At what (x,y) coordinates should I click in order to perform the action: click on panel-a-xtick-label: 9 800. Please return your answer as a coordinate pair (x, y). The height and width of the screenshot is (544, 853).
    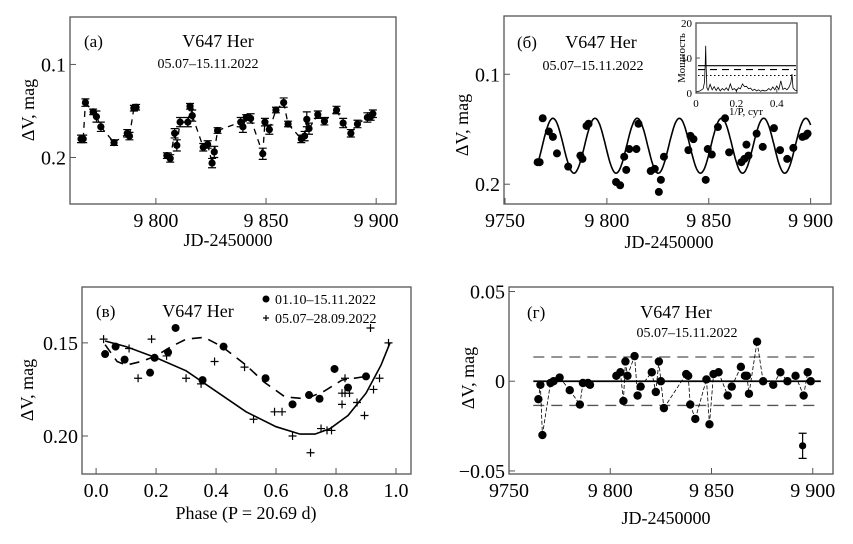
    Looking at the image, I should click on (155, 221).